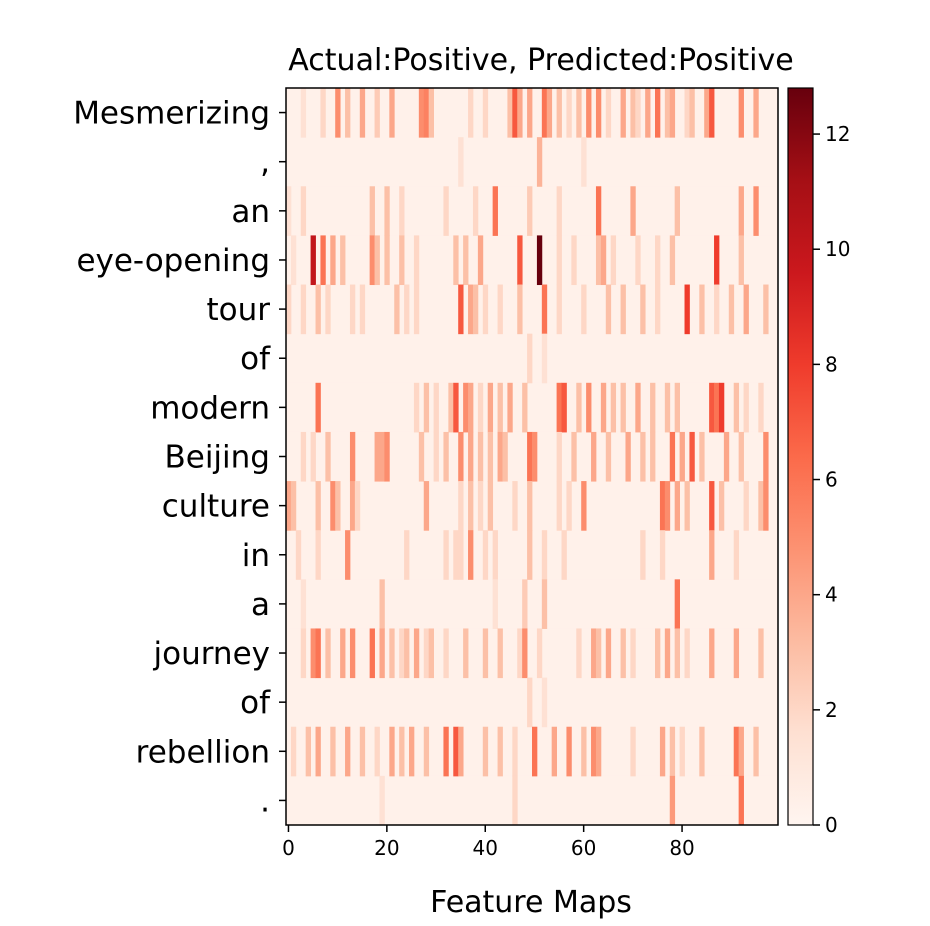  What do you see at coordinates (488, 842) in the screenshot?
I see `x-axis-ticks: 0 20 40 60 80` at bounding box center [488, 842].